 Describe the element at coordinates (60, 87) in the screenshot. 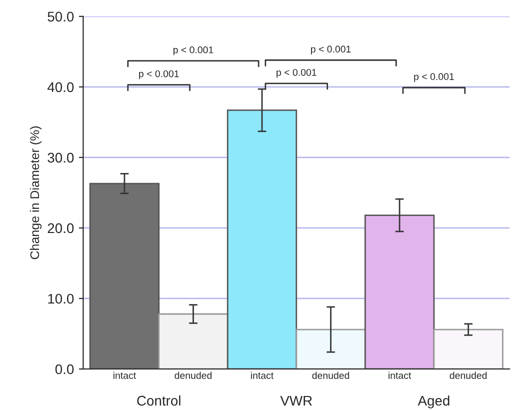

I see `y-tick-label: 40.0` at that location.